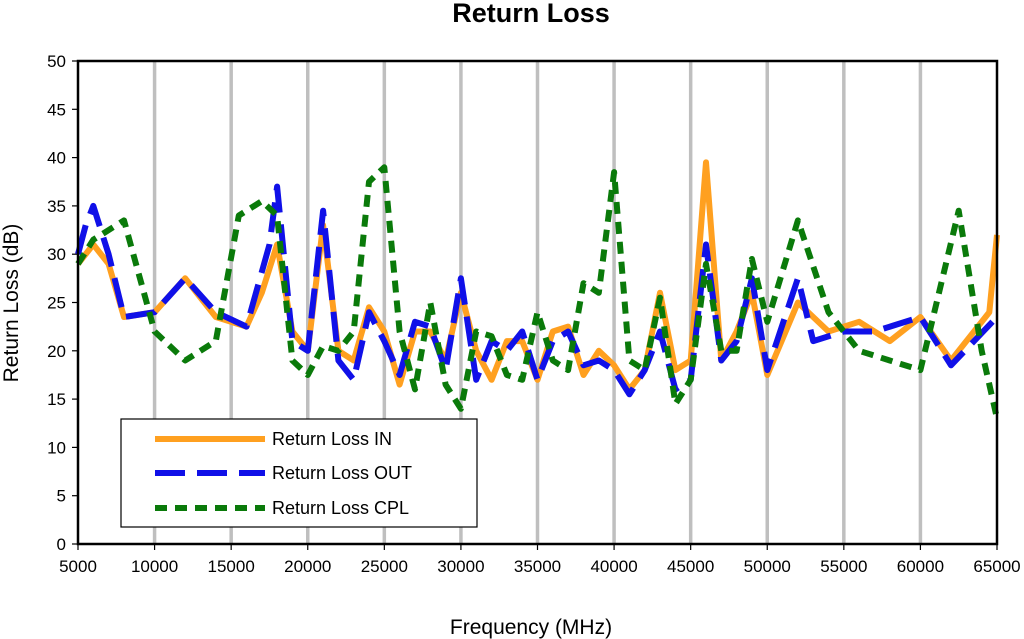 Image resolution: width=1024 pixels, height=639 pixels. What do you see at coordinates (537, 566) in the screenshot?
I see `x-tick-label: 35000` at bounding box center [537, 566].